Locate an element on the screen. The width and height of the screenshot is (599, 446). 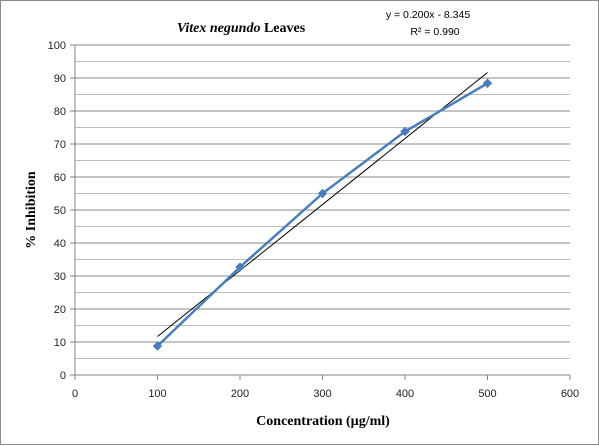
y-tick-label: 30 is located at coordinates (60, 277).